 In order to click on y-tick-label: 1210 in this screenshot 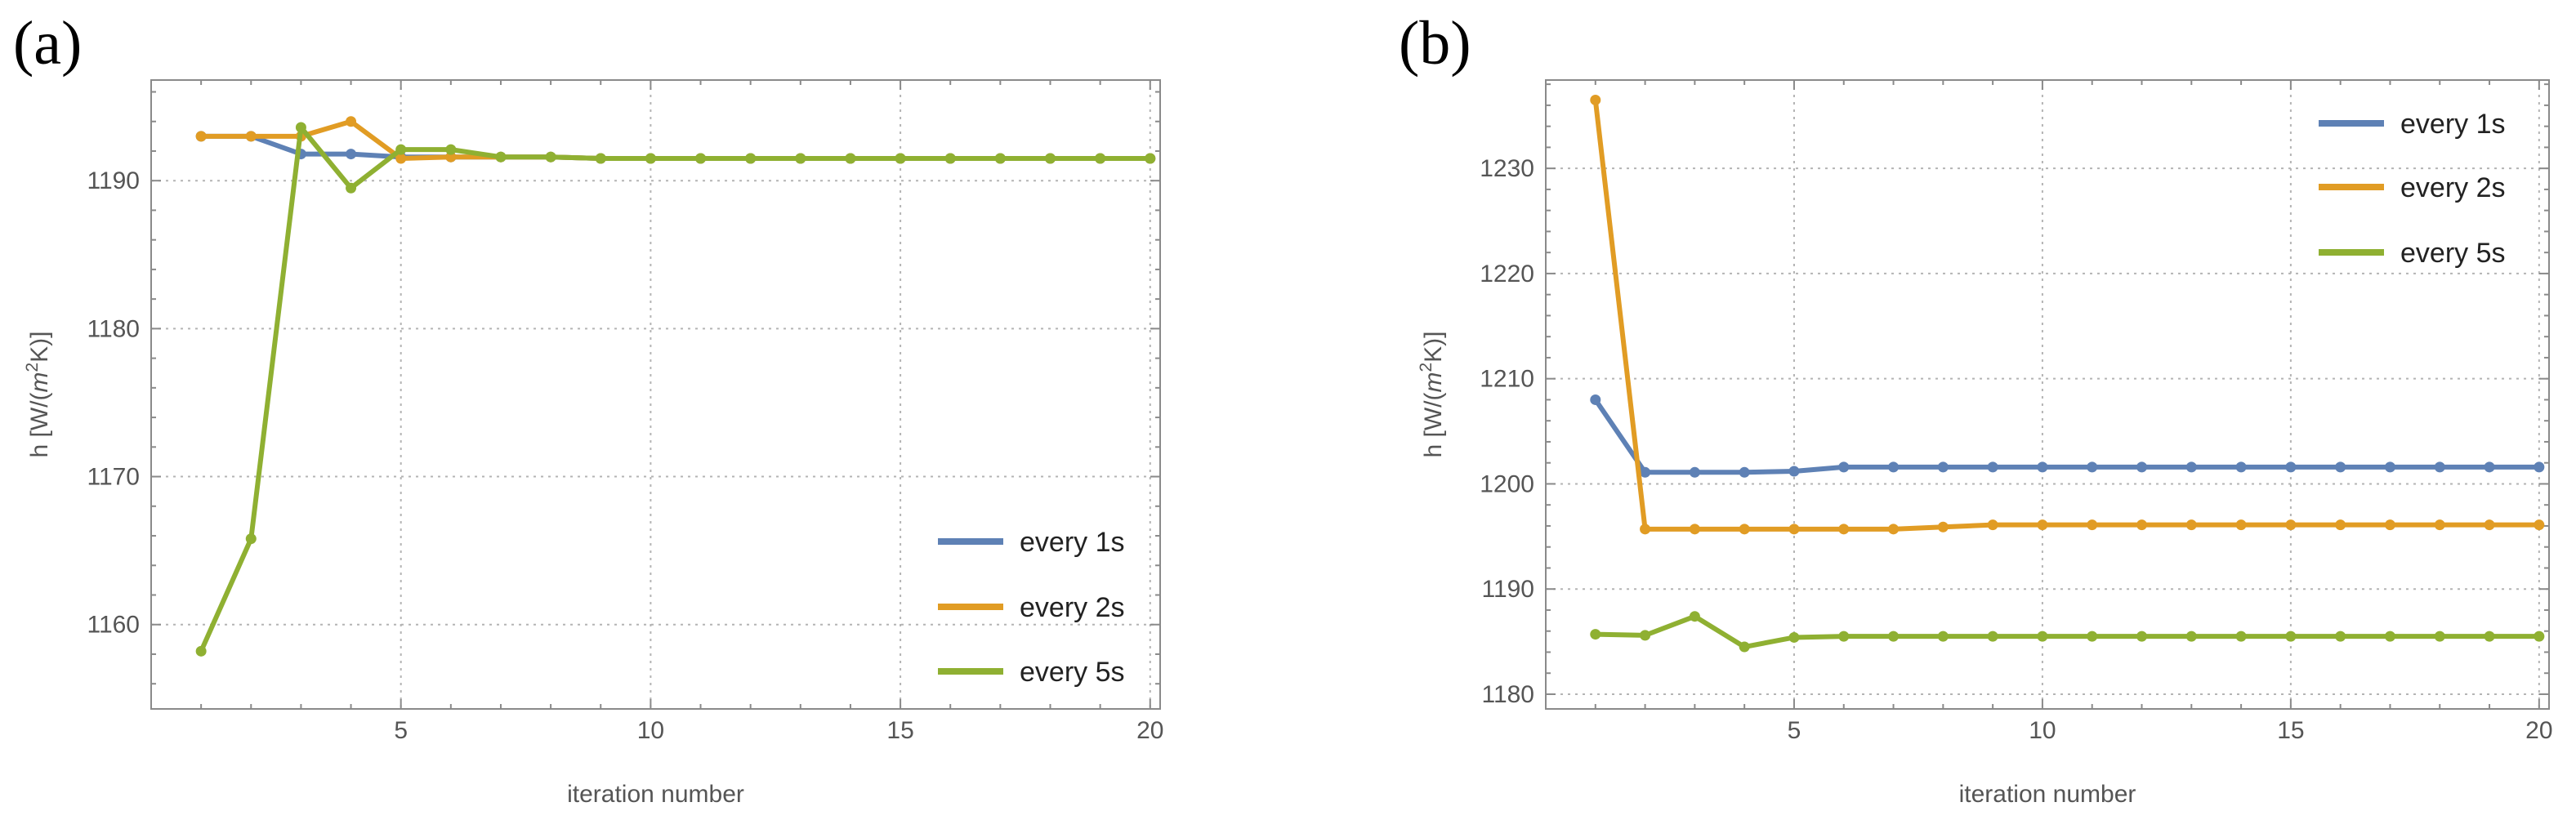, I will do `click(1507, 379)`.